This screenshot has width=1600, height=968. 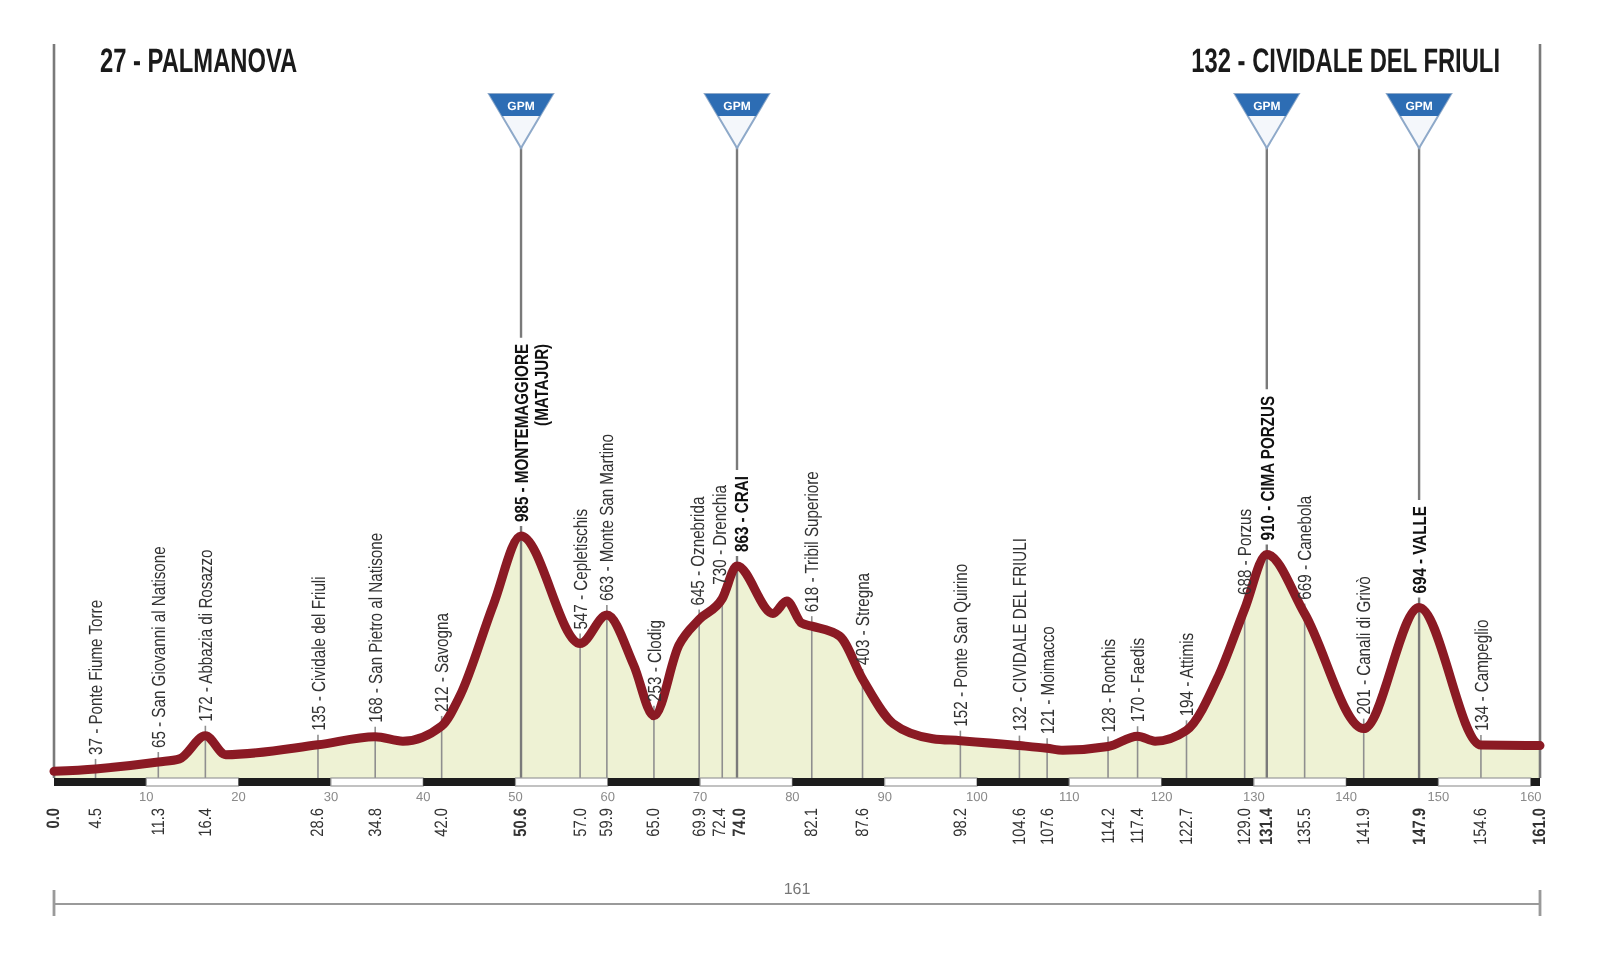 I want to click on x-tick-label: 154.6, so click(x=1481, y=826).